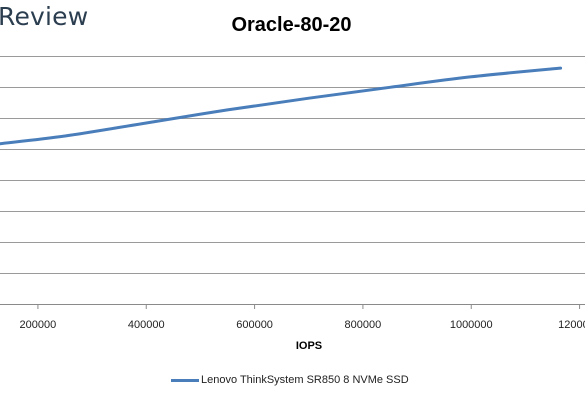 The image size is (585, 401). I want to click on legend: Lenovo ThinkSystem SR850 8 NVMe SSD, so click(290, 380).